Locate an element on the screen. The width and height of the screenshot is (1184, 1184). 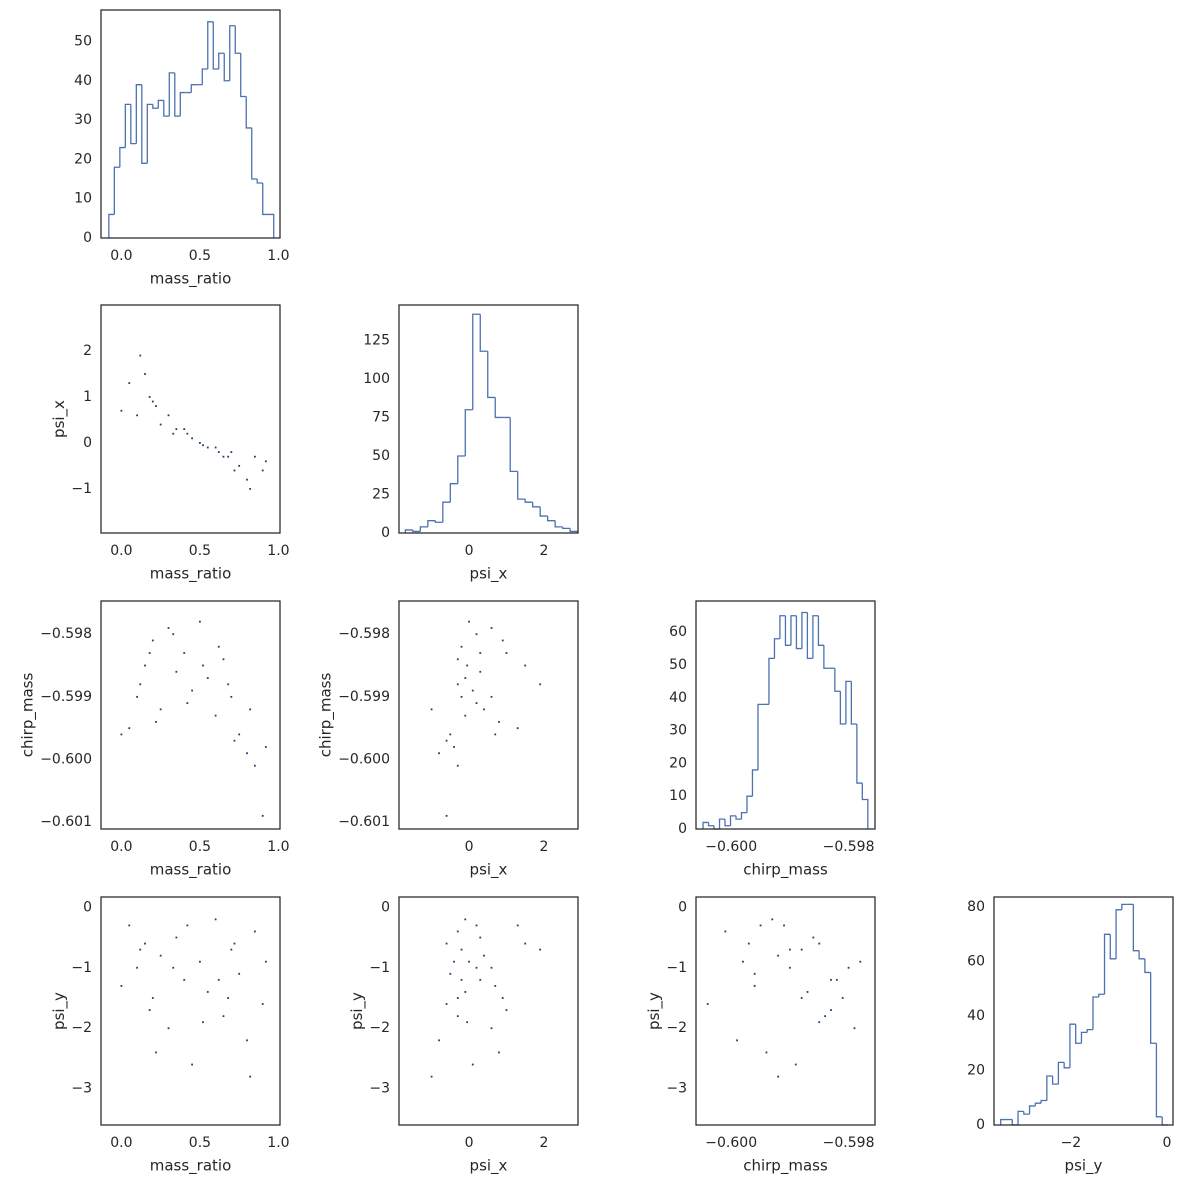
y-axis-label: psi_x is located at coordinates (59, 419).